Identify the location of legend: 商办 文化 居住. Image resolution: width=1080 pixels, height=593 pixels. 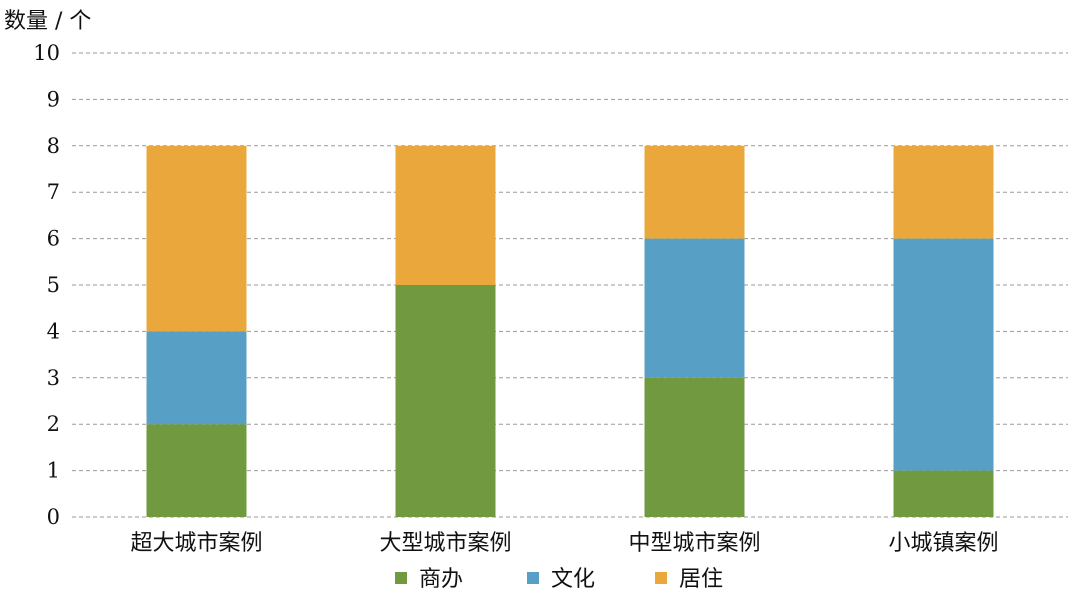
(559, 579).